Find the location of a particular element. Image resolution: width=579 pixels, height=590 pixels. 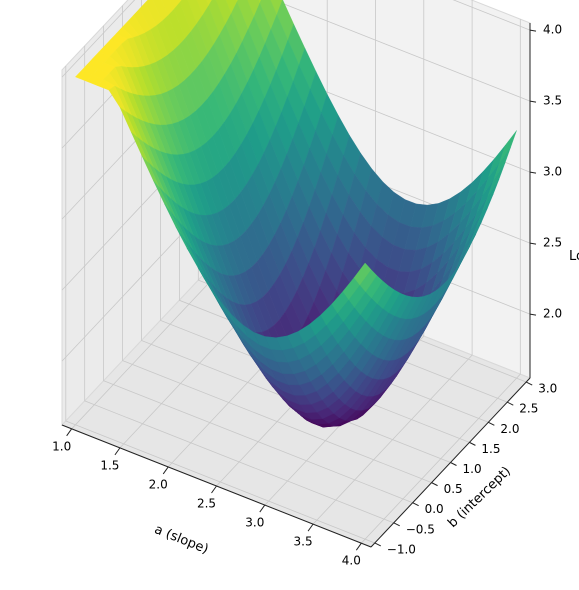

b-tick-label: 1.5 is located at coordinates (490, 449).